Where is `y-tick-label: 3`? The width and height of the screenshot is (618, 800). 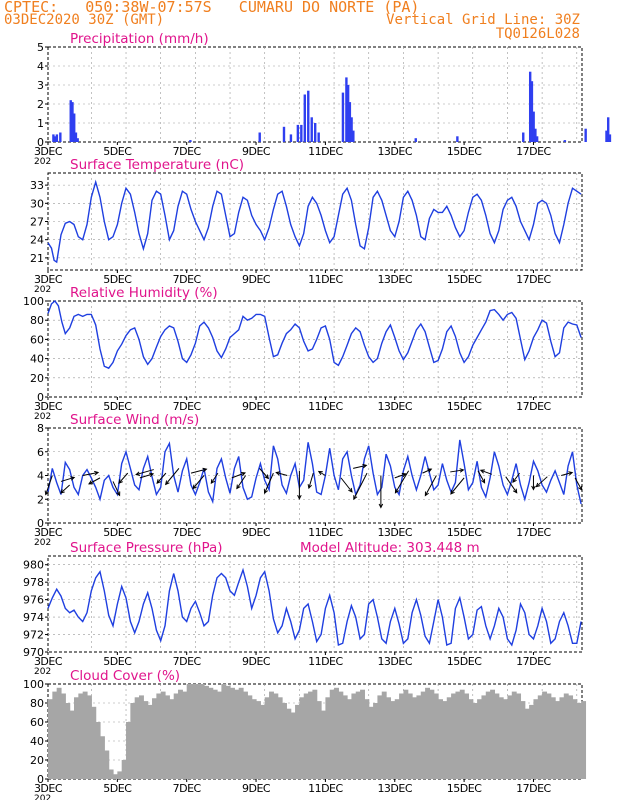 y-tick-label: 3 is located at coordinates (40, 85).